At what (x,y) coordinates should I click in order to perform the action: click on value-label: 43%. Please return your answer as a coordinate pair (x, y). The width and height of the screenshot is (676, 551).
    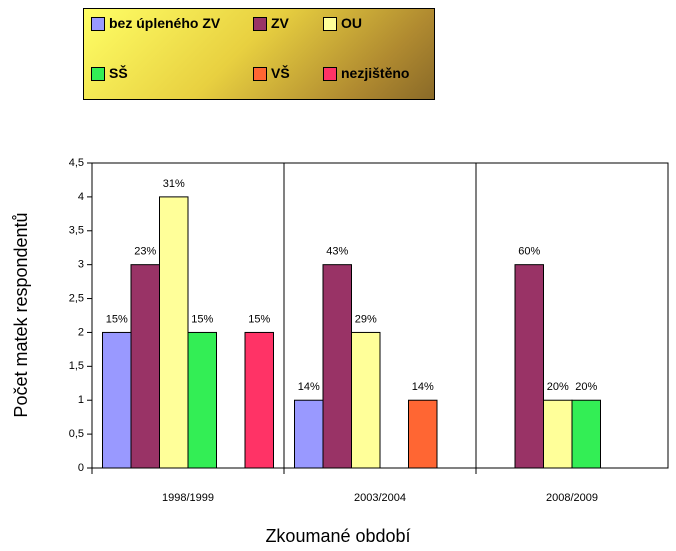
    Looking at the image, I should click on (337, 252).